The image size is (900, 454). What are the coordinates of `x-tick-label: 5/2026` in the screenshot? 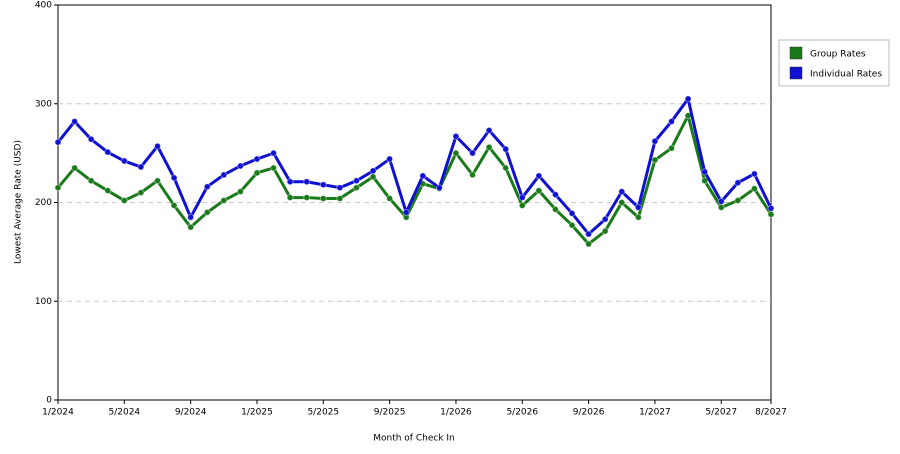 It's located at (522, 413).